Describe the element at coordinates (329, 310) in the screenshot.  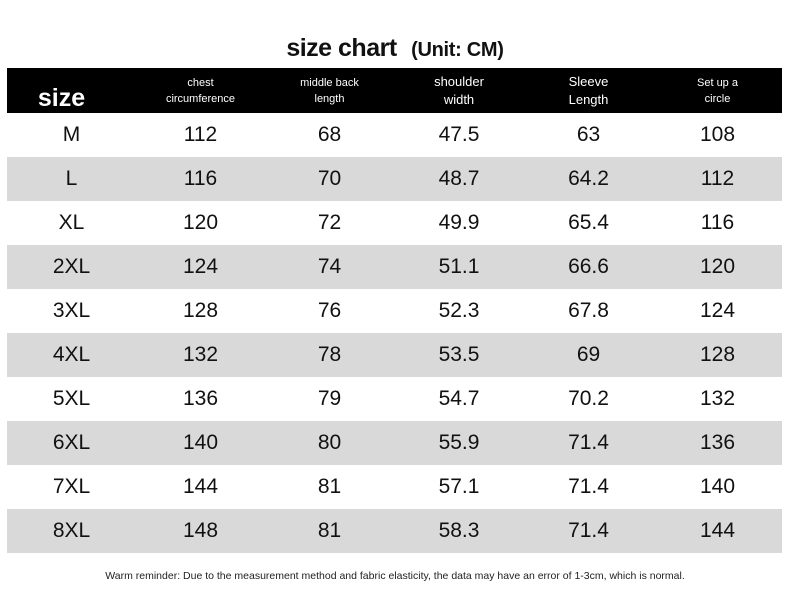
I see `back-length-cell: 76` at that location.